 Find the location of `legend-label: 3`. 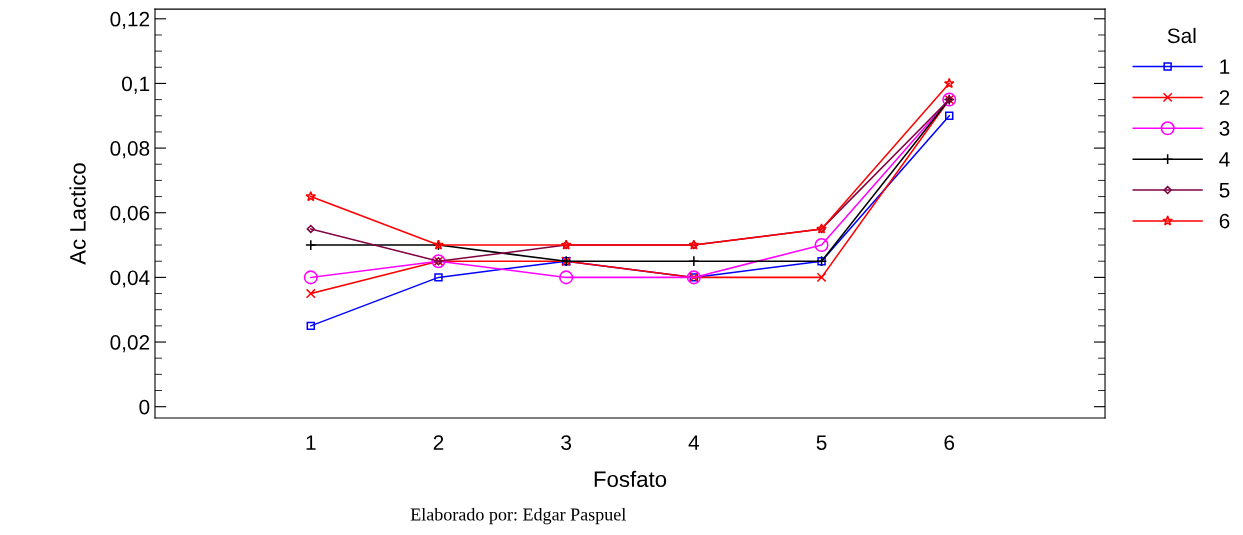

legend-label: 3 is located at coordinates (1224, 128).